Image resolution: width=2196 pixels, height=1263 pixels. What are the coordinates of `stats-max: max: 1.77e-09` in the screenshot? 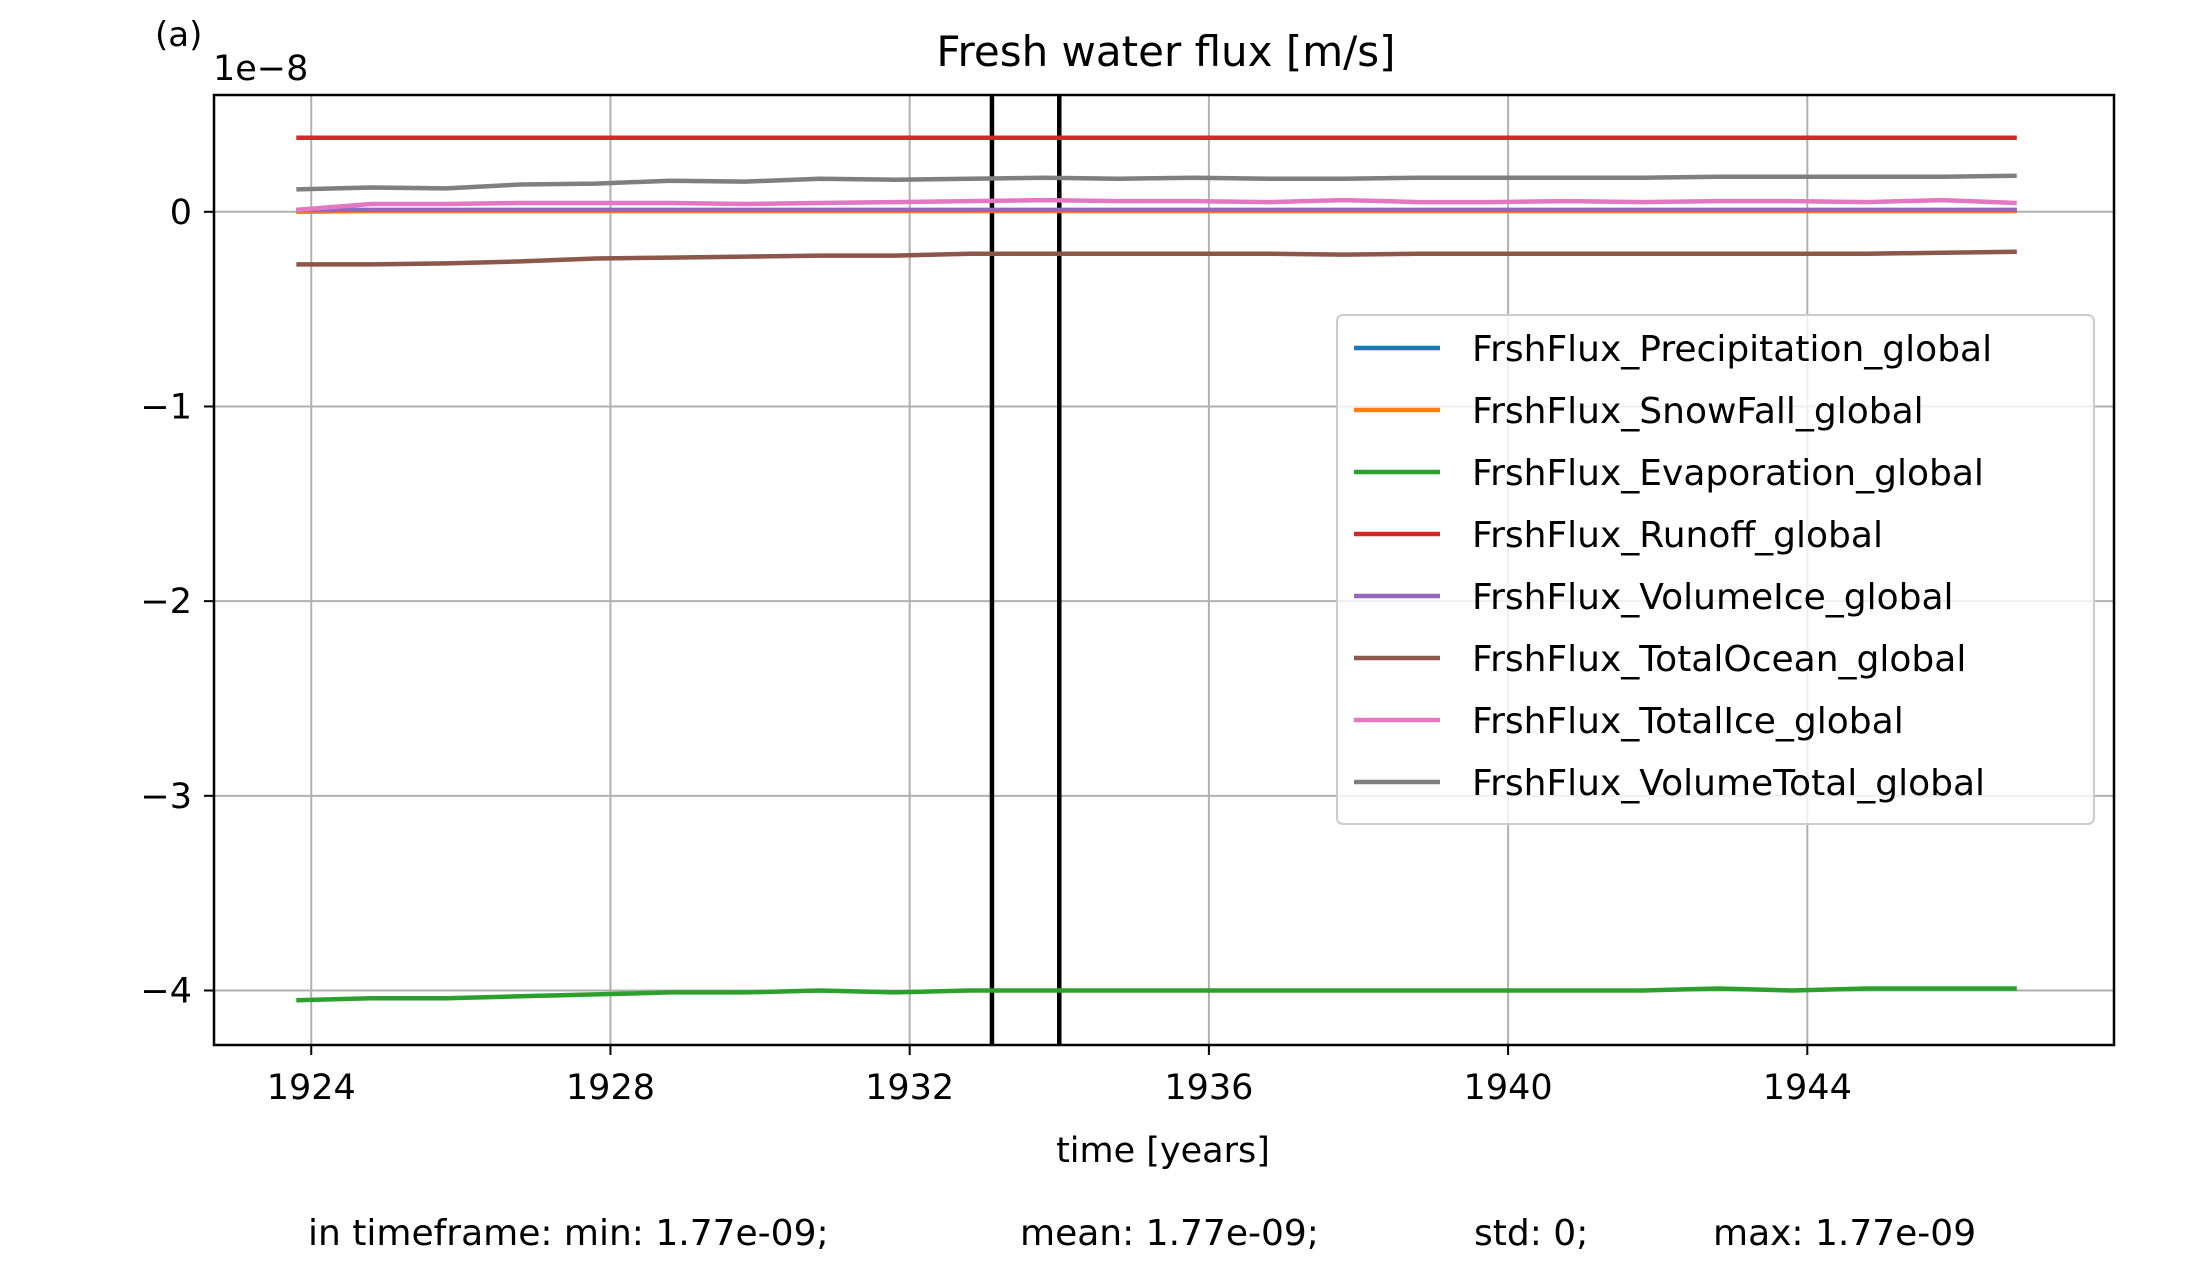 It's located at (1844, 1233).